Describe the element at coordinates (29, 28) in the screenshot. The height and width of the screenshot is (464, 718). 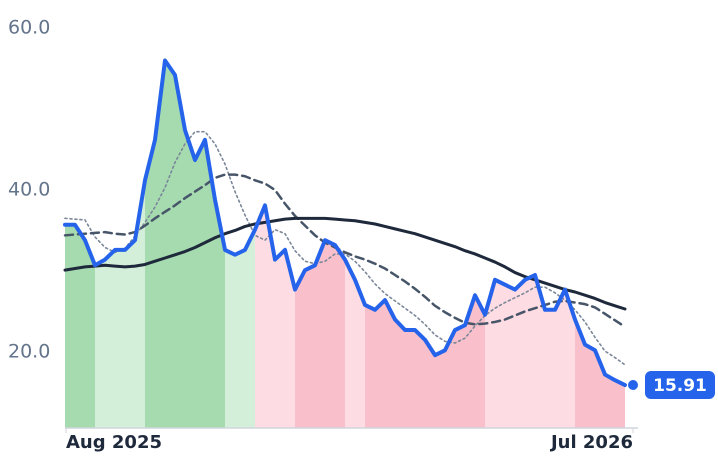
I see `y-tick-label: 60.0` at that location.